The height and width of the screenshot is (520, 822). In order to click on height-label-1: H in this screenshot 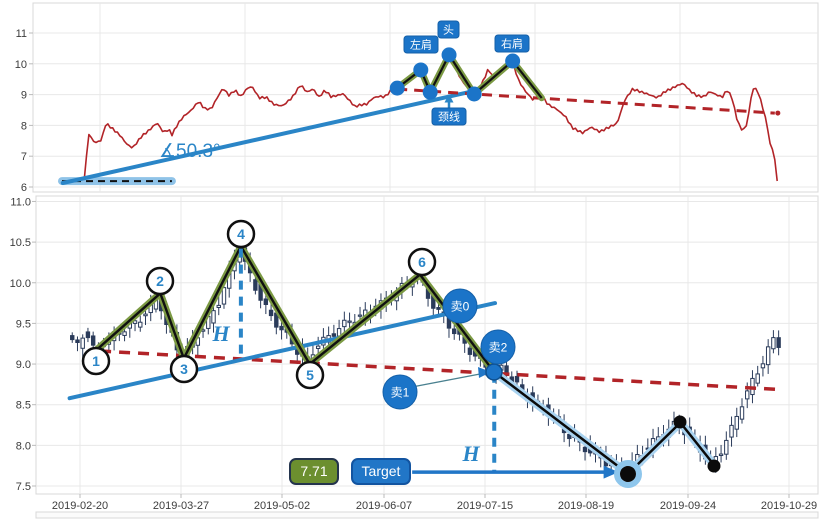, I will do `click(220, 333)`.